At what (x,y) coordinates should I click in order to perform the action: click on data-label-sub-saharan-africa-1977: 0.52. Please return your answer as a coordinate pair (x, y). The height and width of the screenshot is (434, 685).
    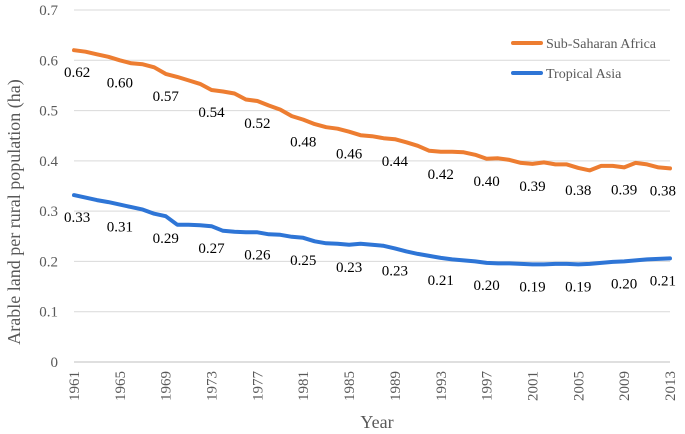
    Looking at the image, I should click on (257, 124).